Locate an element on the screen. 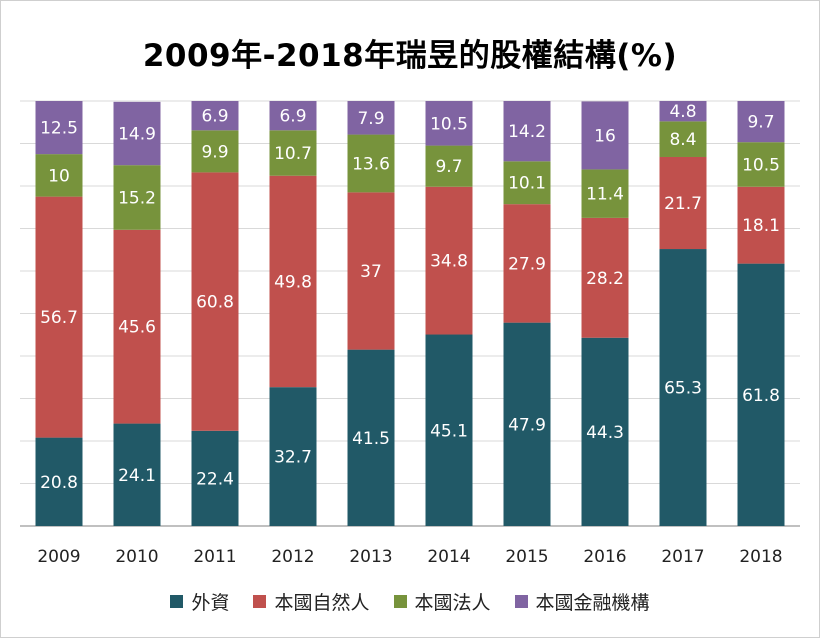 The width and height of the screenshot is (820, 638). data-label-2010-3: 14.9 is located at coordinates (137, 135).